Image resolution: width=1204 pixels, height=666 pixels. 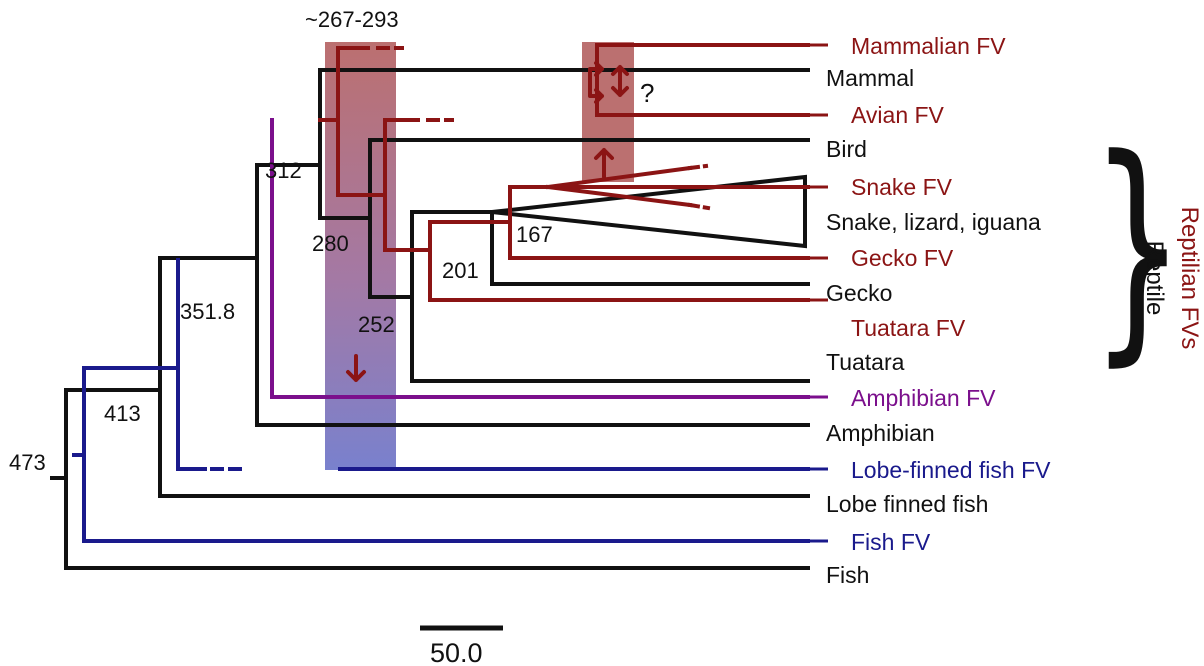 I want to click on squamate-clade-triangle, so click(x=649, y=211).